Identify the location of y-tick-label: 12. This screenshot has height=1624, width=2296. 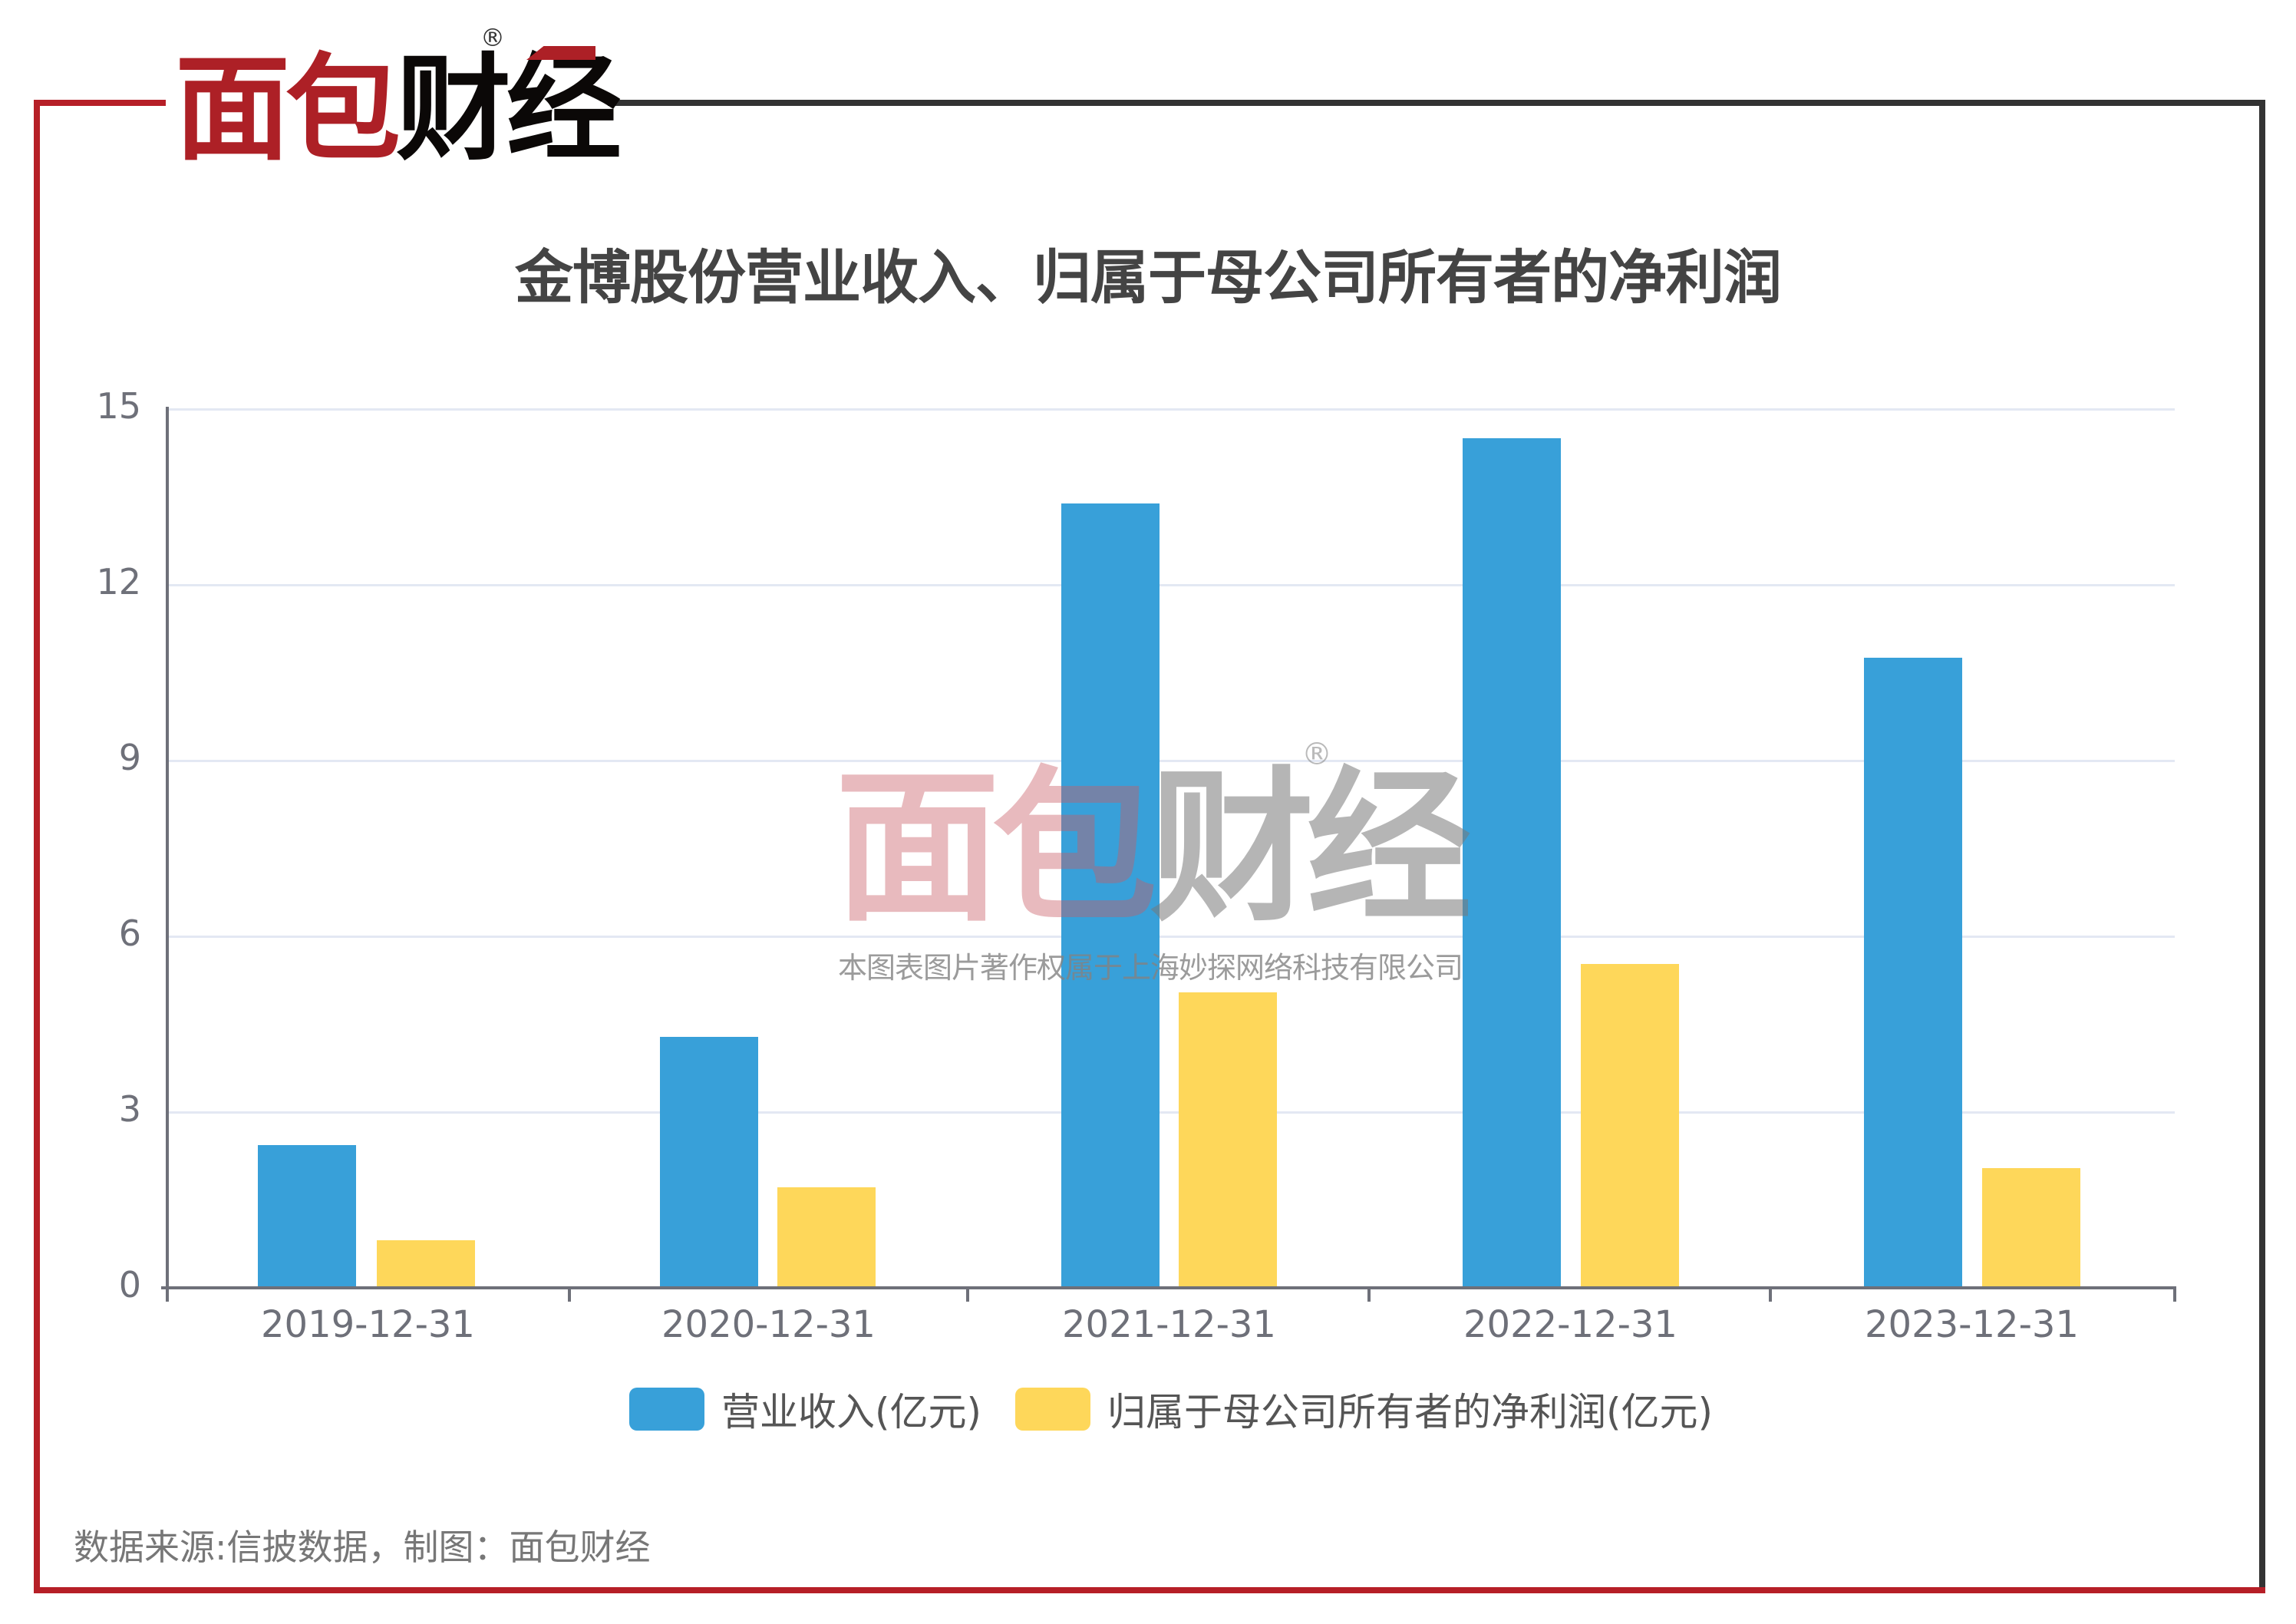
(118, 581).